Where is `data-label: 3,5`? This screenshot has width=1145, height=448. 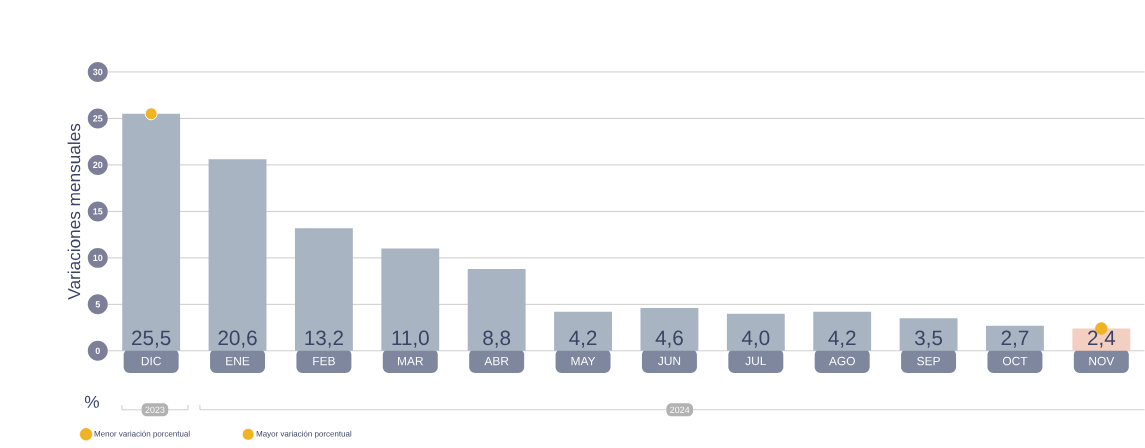 data-label: 3,5 is located at coordinates (928, 339).